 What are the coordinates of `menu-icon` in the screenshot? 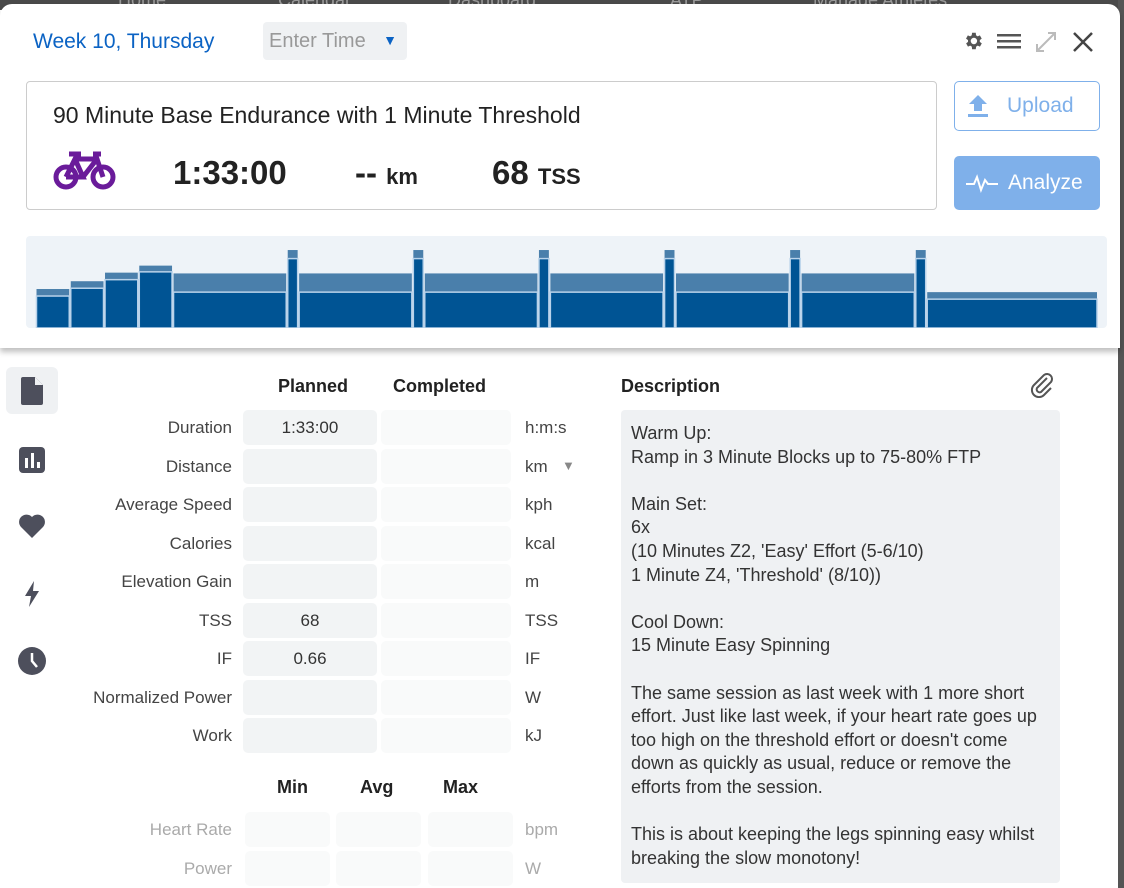 It's located at (1009, 43).